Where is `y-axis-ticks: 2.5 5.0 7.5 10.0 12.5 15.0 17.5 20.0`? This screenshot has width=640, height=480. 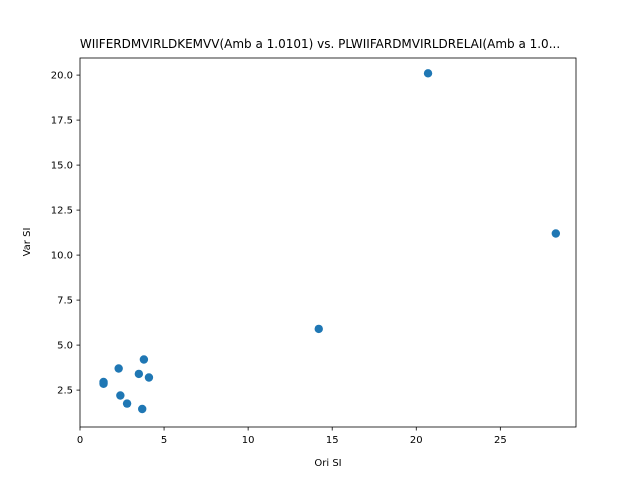 y-axis-ticks: 2.5 5.0 7.5 10.0 12.5 15.0 17.5 20.0 is located at coordinates (65, 234).